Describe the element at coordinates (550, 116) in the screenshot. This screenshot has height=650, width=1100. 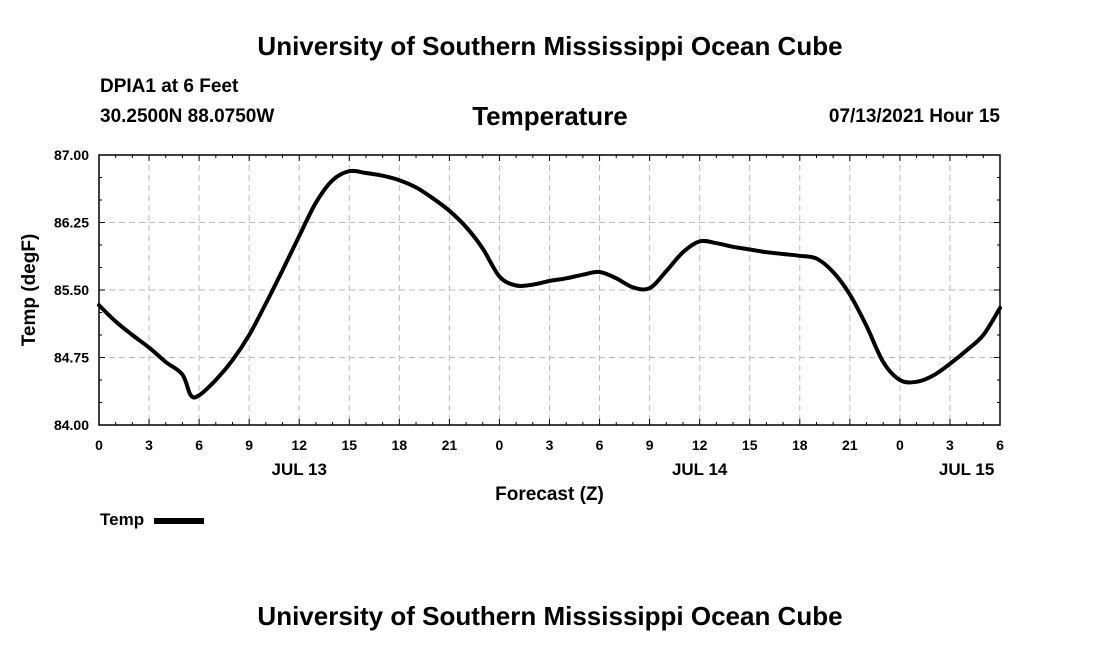
I see `chart-title: Temperature` at that location.